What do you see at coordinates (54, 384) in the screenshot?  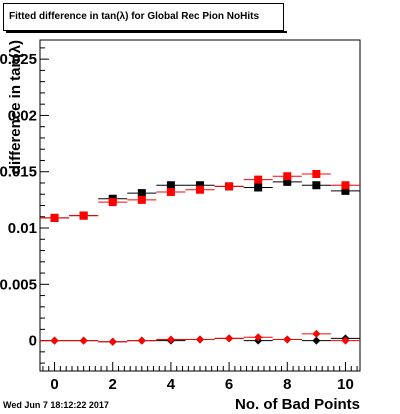 I see `x-tick-label: 0` at bounding box center [54, 384].